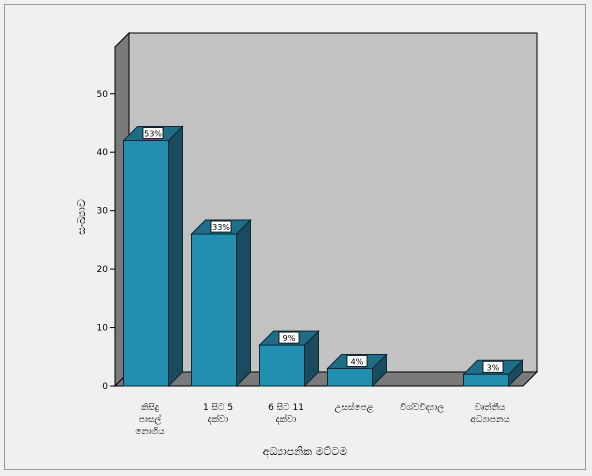 This screenshot has width=592, height=476. I want to click on y-tick-label: 40, so click(103, 153).